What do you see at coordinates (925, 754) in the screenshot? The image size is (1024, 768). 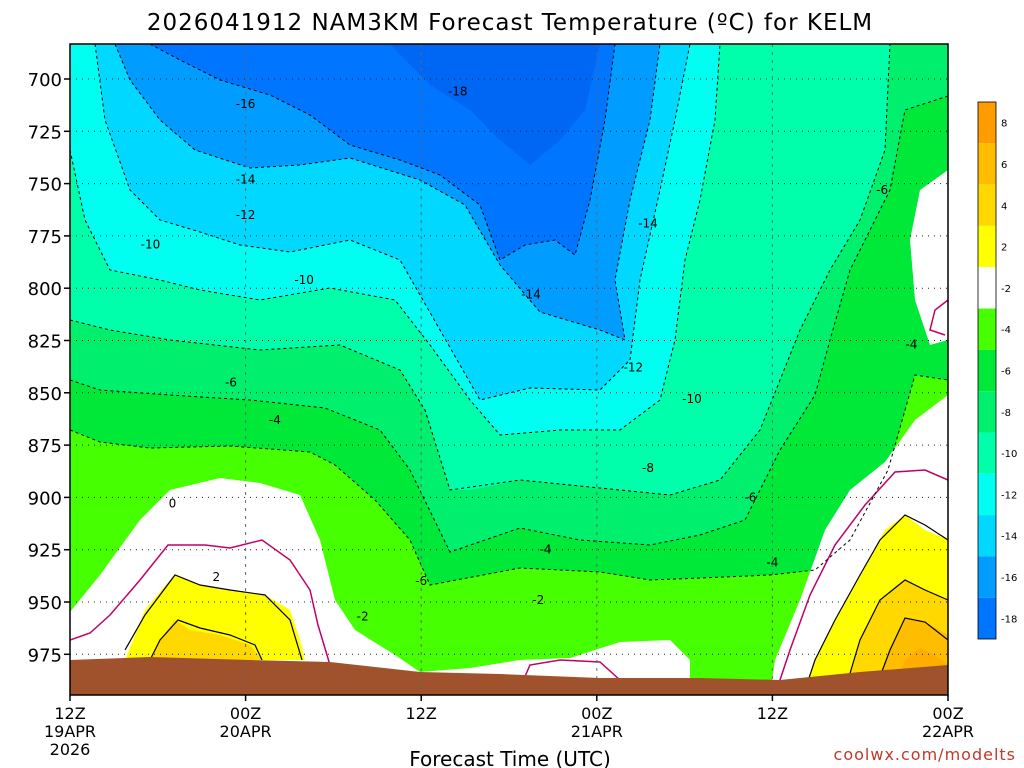 I see `credit-text: coolwx.com/modelts` at bounding box center [925, 754].